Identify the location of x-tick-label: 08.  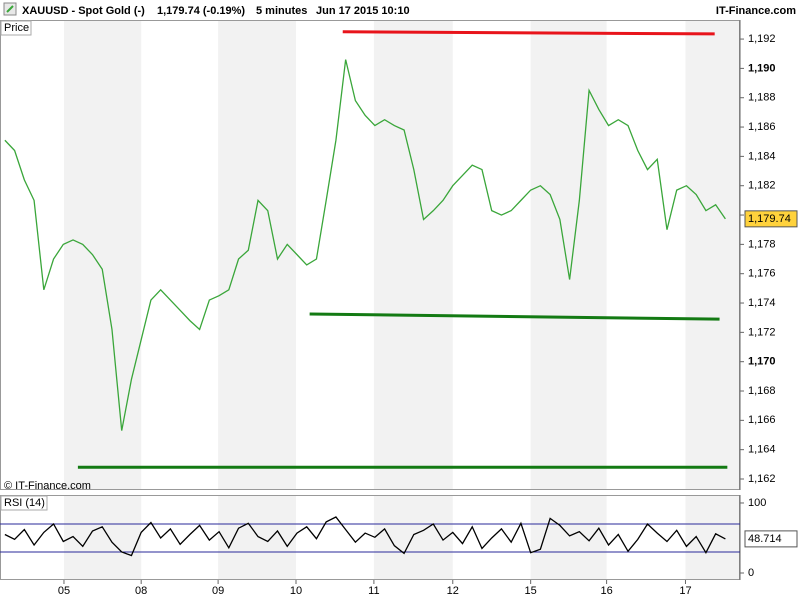
(141, 591).